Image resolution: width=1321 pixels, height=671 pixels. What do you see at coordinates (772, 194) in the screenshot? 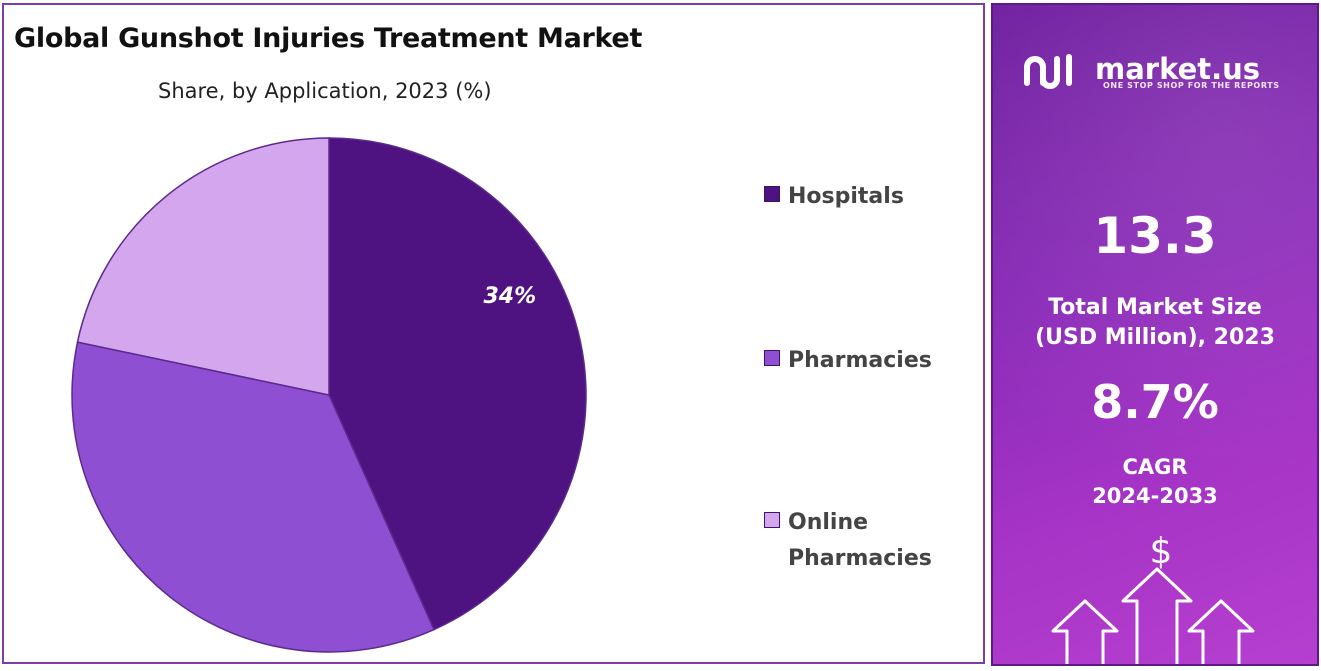
I see `legend-swatch-hospitals` at bounding box center [772, 194].